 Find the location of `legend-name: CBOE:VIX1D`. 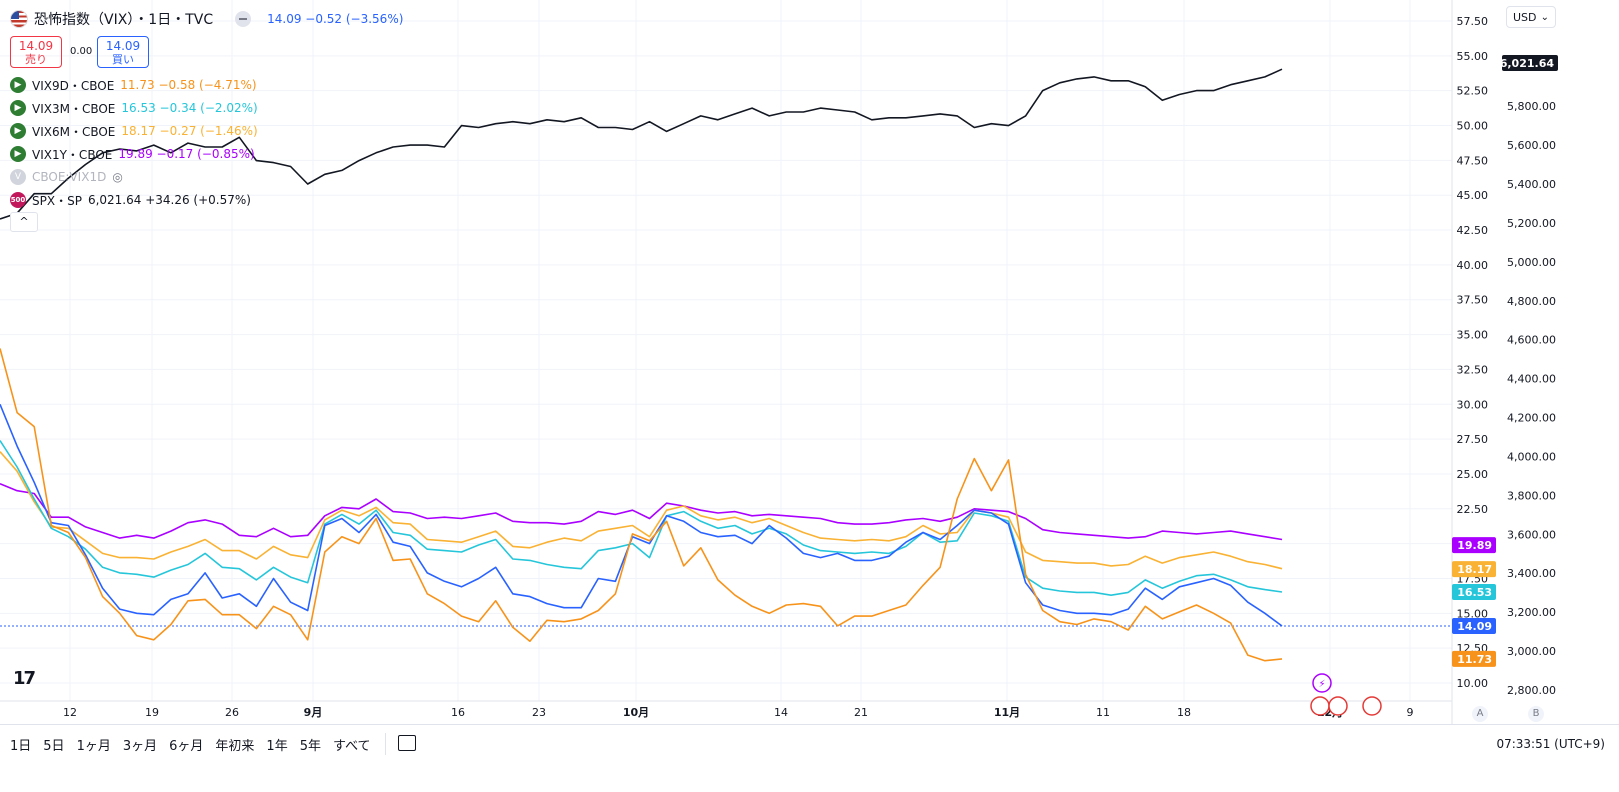

legend-name: CBOE:VIX1D is located at coordinates (69, 177).